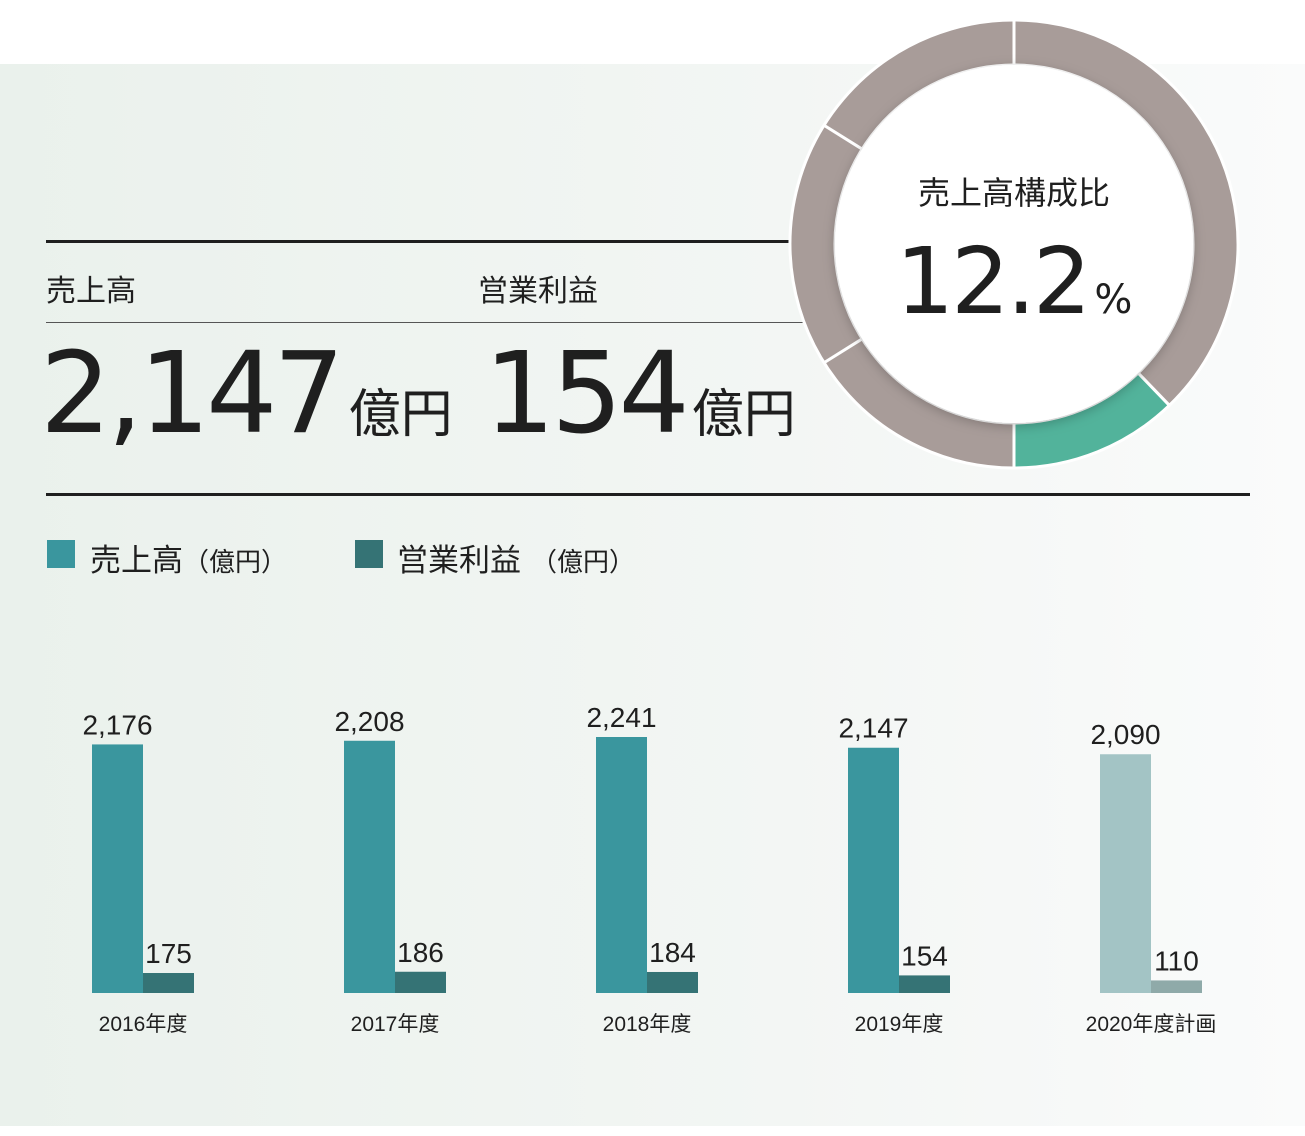 This screenshot has width=1305, height=1136. Describe the element at coordinates (647, 1024) in the screenshot. I see `x-tick-label: 2018年度` at that location.